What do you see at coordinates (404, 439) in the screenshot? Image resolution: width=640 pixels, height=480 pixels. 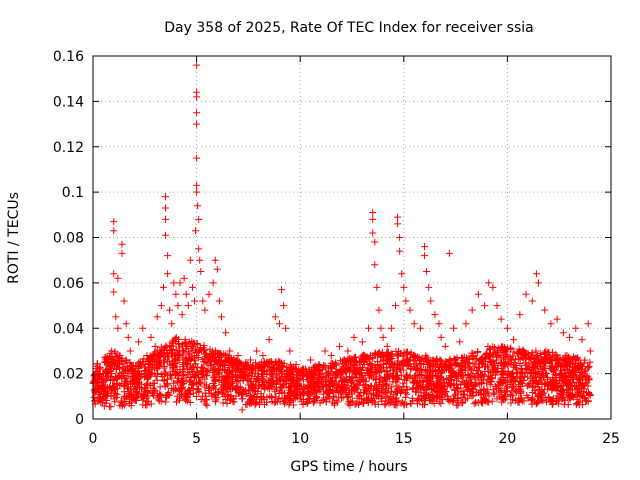 I see `x-tick-label: 15` at bounding box center [404, 439].